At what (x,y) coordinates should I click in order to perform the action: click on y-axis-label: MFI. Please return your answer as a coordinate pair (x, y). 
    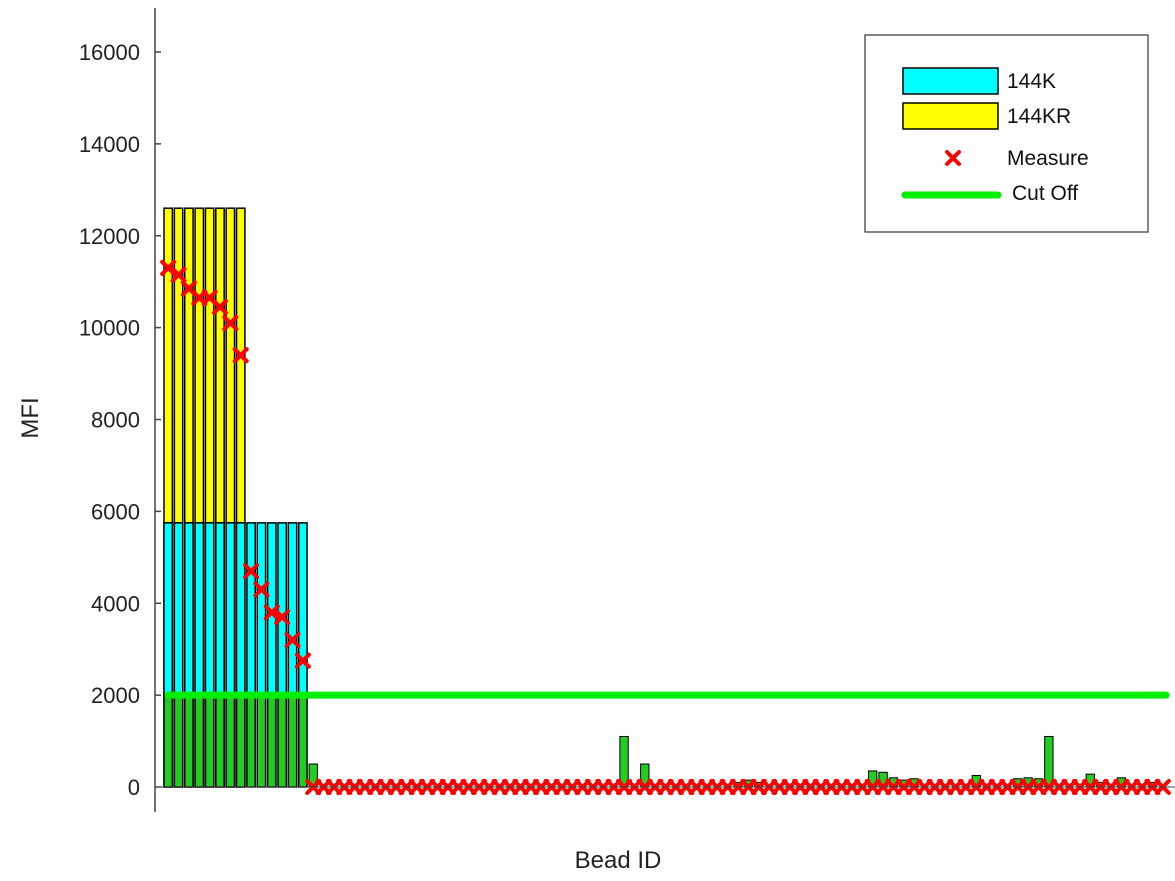
    Looking at the image, I should click on (30, 417).